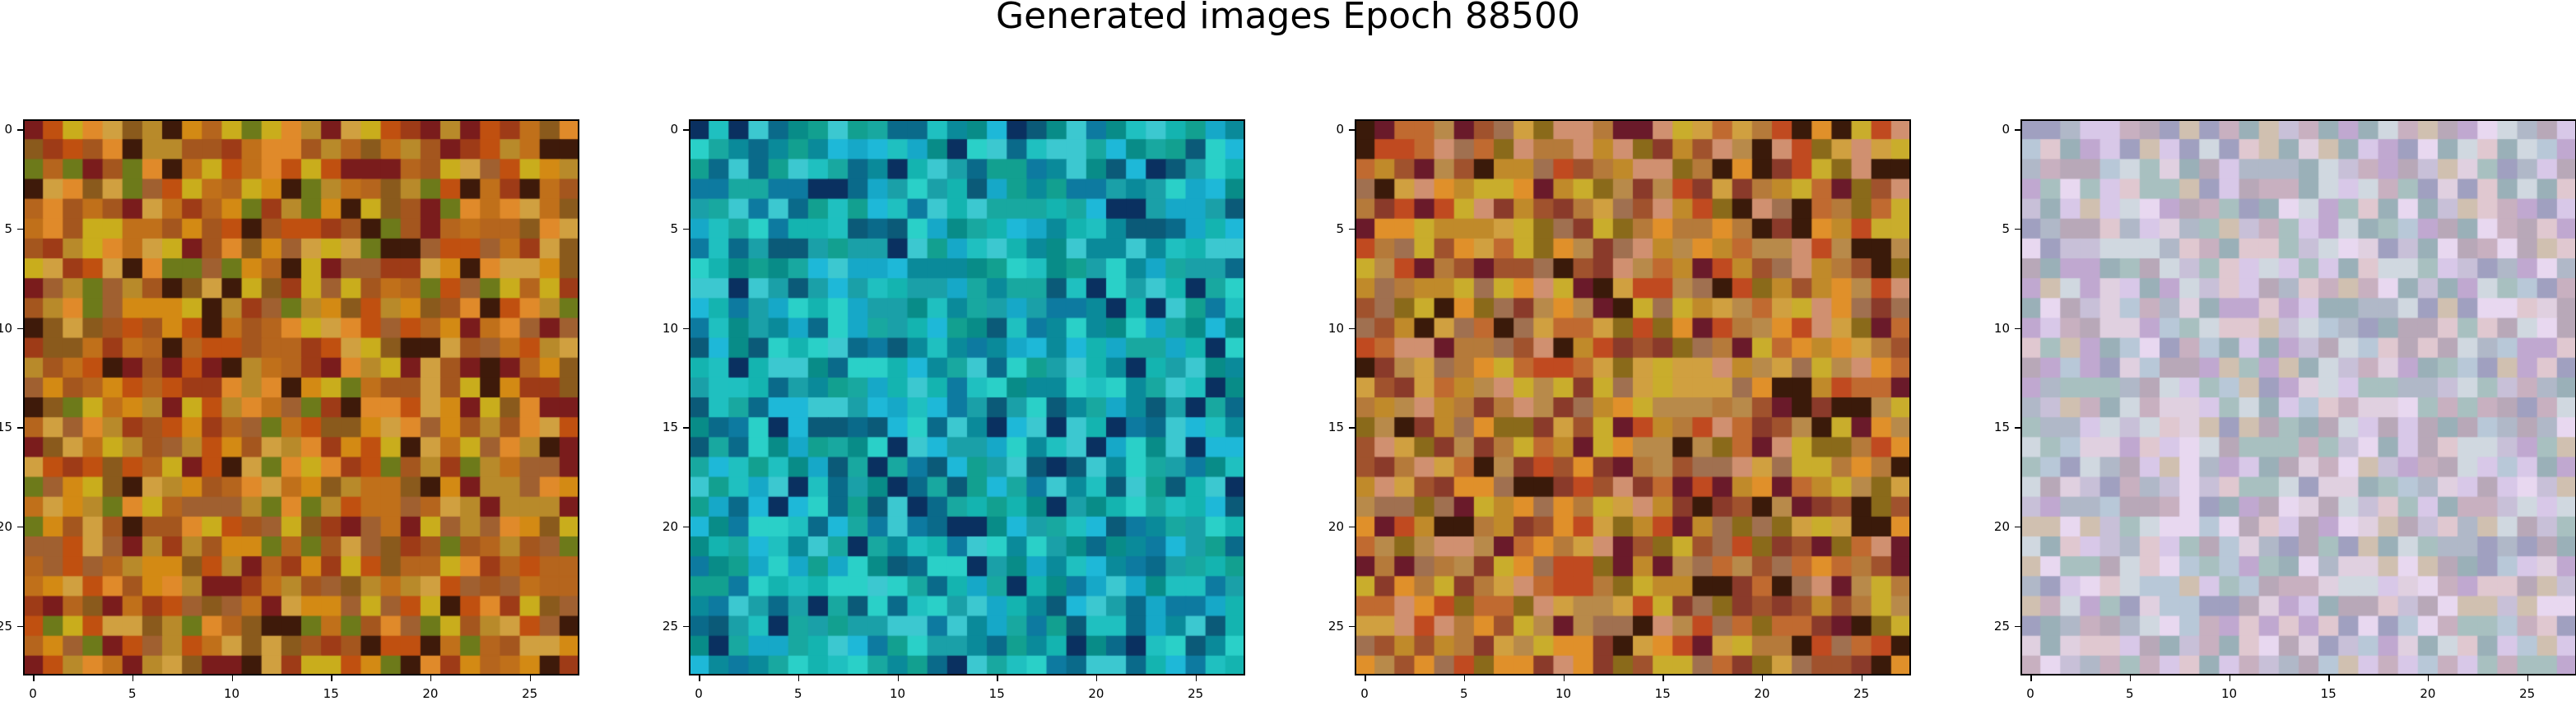  What do you see at coordinates (1288, 18) in the screenshot?
I see `figure-title: Generated images Epoch 88500` at bounding box center [1288, 18].